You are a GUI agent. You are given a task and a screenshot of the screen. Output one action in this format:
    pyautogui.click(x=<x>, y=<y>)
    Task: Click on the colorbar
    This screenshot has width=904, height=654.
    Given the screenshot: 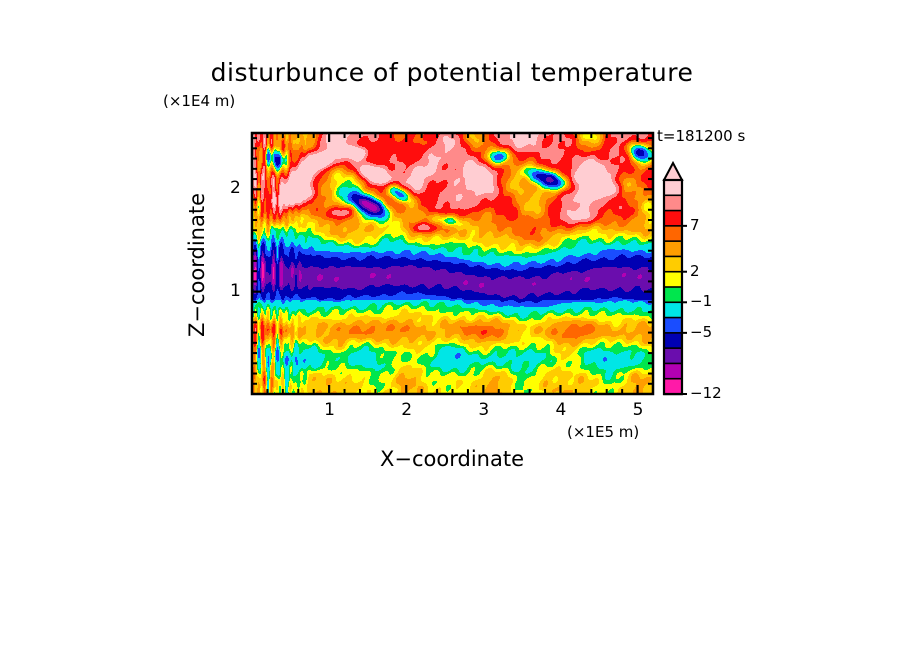 What is the action you would take?
    pyautogui.click(x=674, y=278)
    